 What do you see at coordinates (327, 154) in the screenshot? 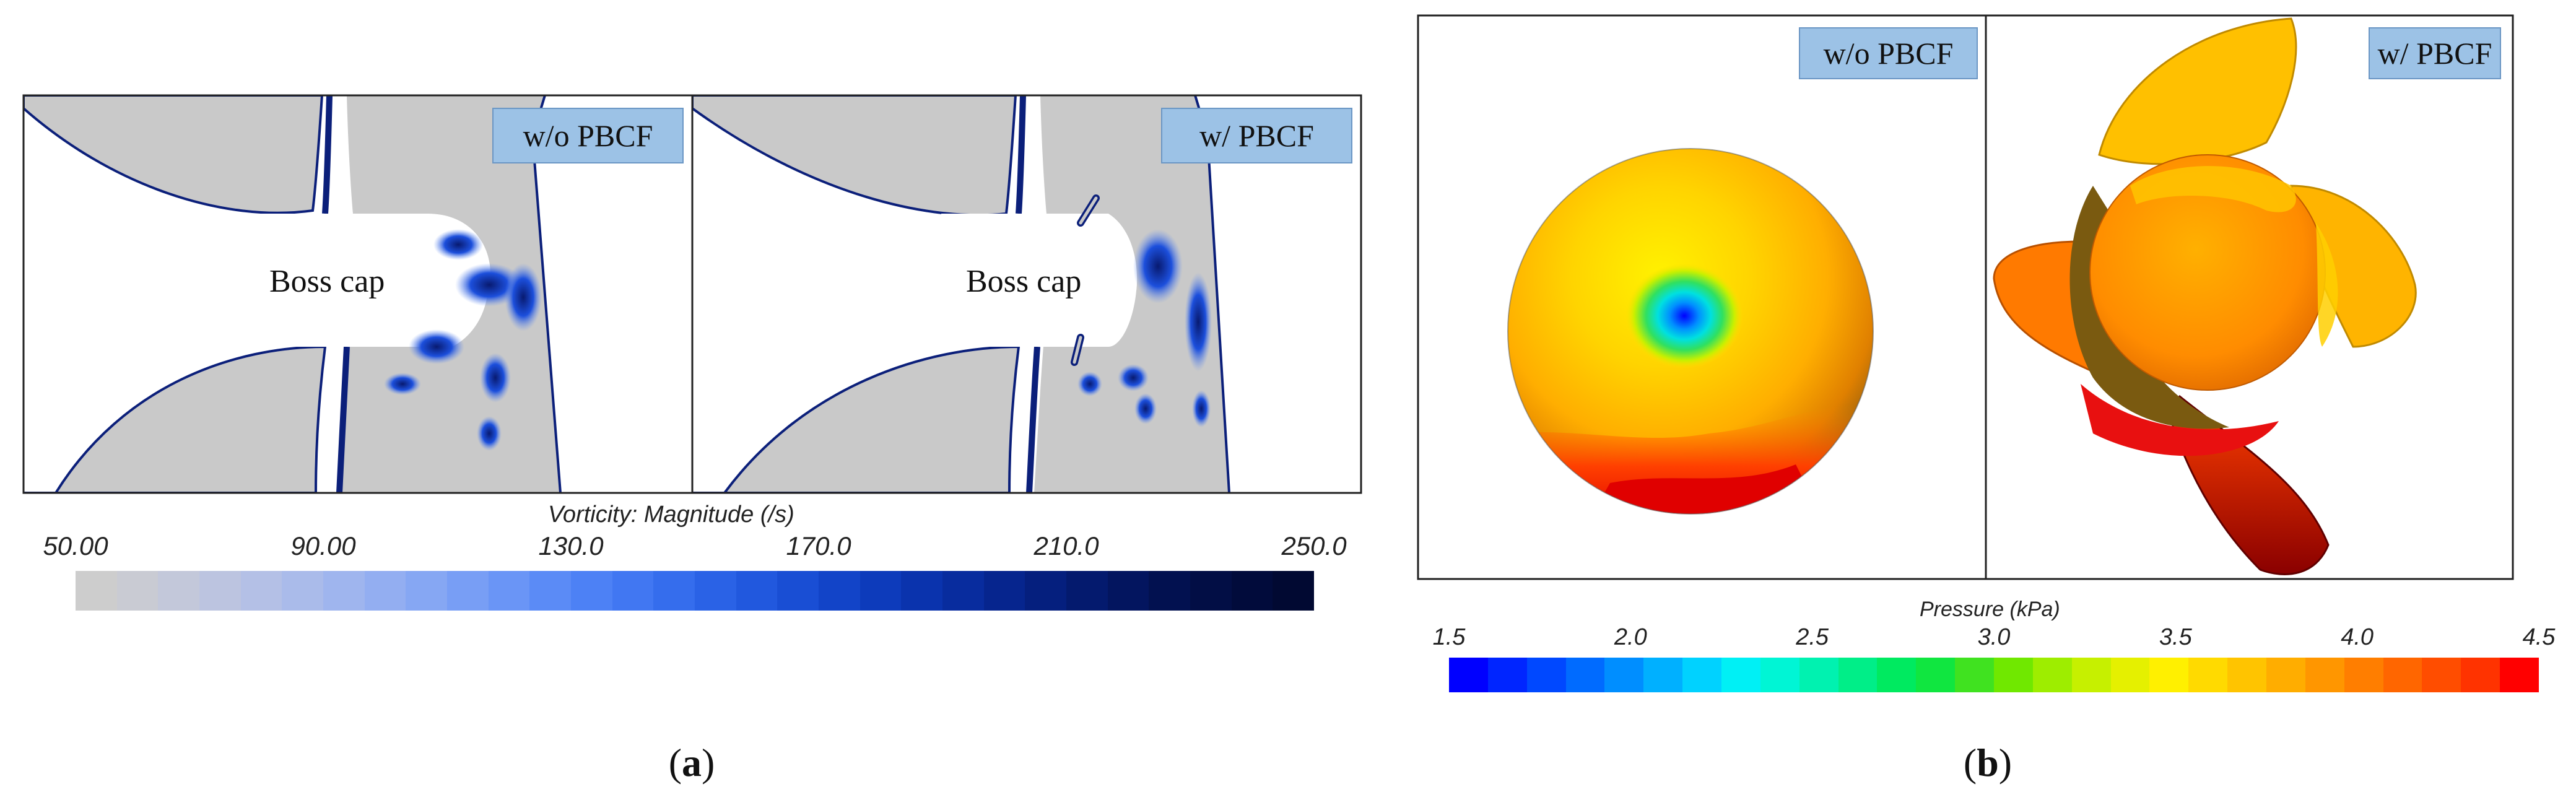
I see `slit-edge` at bounding box center [327, 154].